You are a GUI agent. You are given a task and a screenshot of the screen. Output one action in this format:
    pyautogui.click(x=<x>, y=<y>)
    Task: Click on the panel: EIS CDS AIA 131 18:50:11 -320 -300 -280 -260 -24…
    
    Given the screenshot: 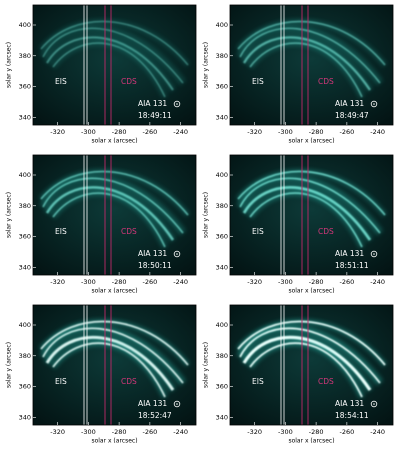 What is the action you would take?
    pyautogui.click(x=101, y=224)
    